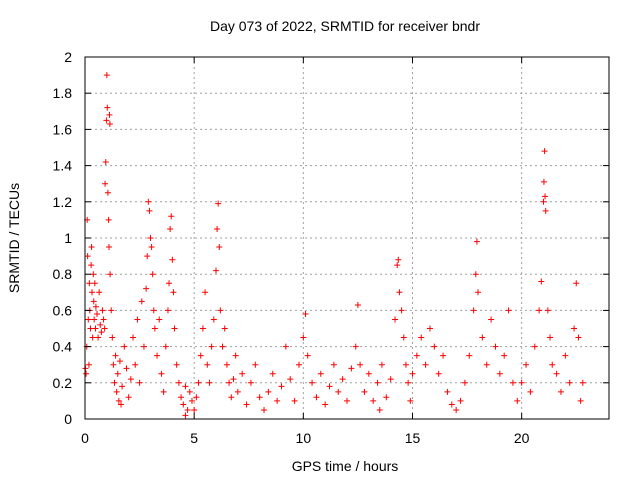  I want to click on x-tick-labels: 0 5 10 15 20, so click(305, 438).